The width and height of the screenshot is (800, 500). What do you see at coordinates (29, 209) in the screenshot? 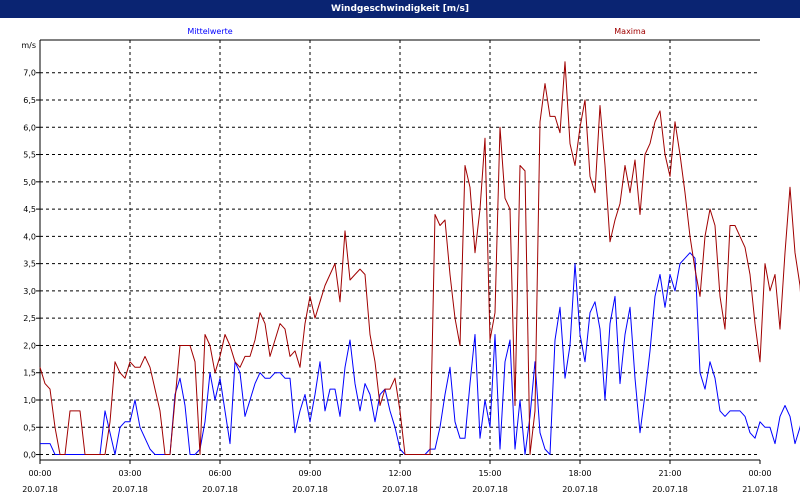
I see `y-tick-label: 4,5` at bounding box center [29, 209].